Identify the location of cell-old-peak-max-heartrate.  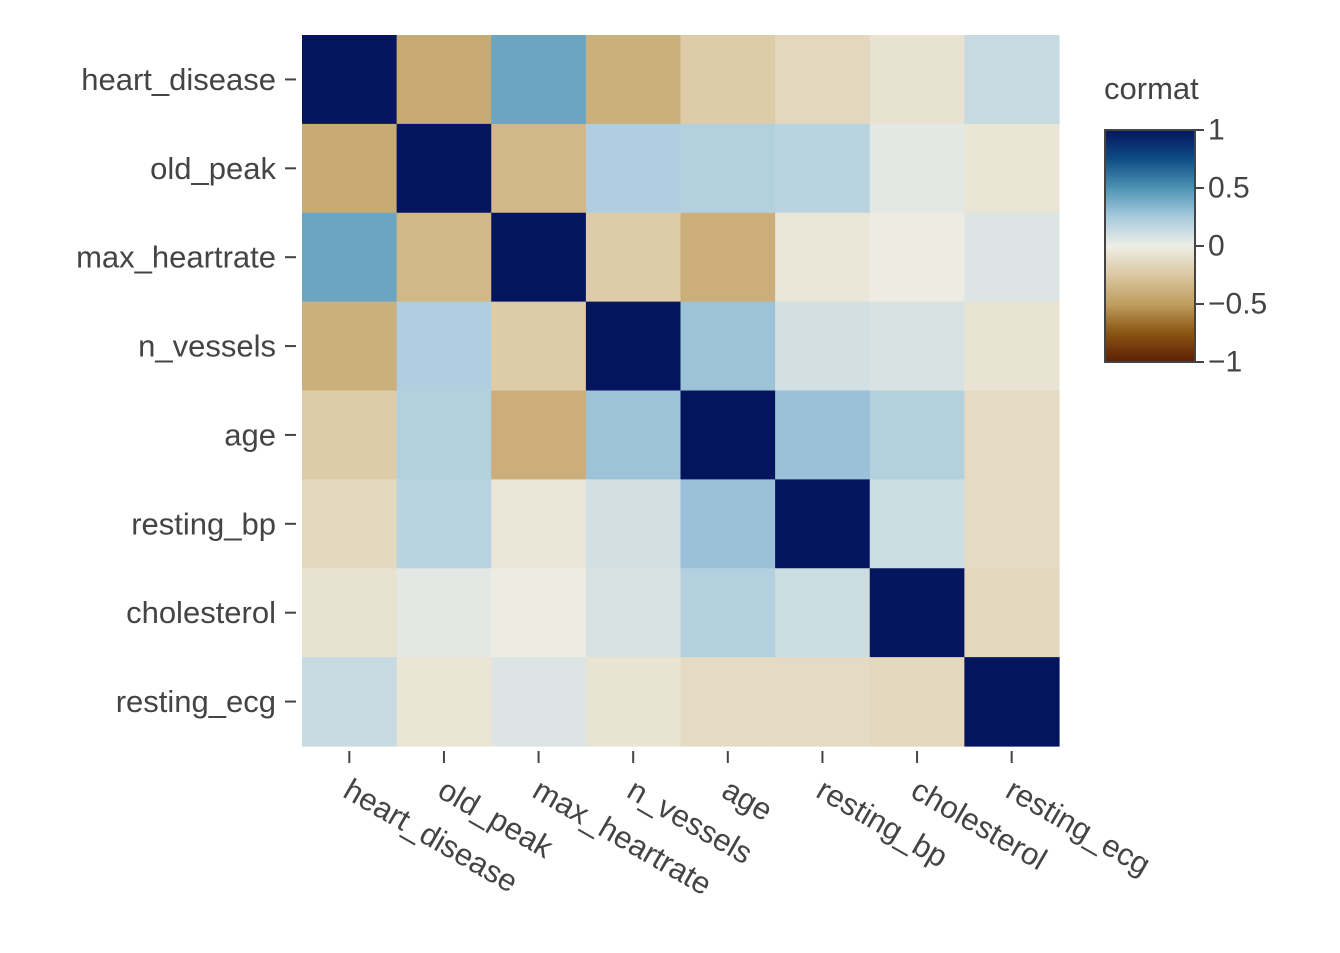
(539, 168).